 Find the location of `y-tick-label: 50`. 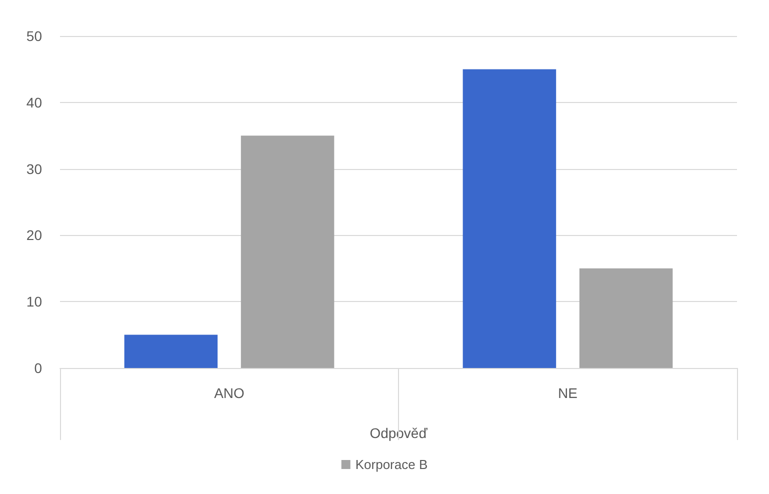

y-tick-label: 50 is located at coordinates (34, 36).